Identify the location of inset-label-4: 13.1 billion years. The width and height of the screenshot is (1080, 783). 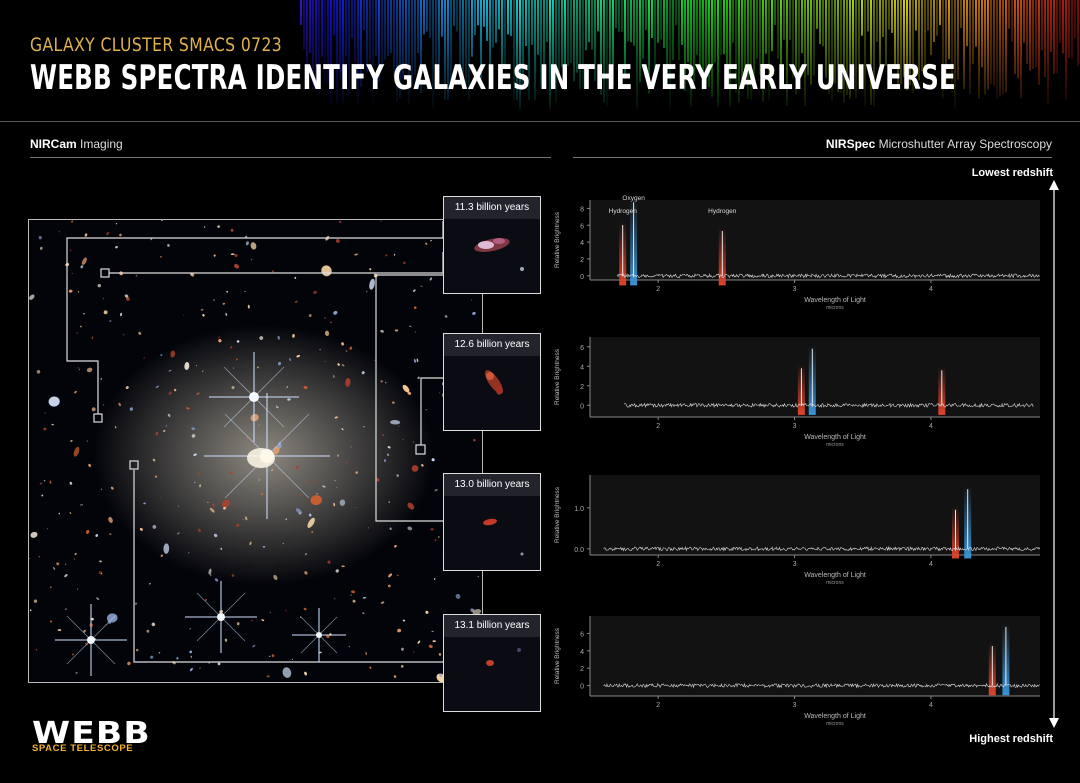
(492, 626).